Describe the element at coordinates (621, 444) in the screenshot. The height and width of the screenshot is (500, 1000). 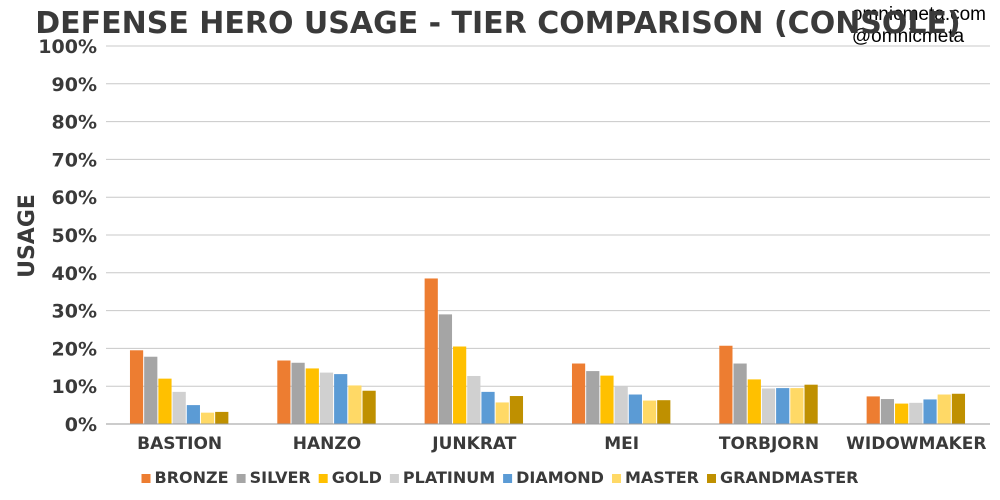
I see `category-label: MEI` at that location.